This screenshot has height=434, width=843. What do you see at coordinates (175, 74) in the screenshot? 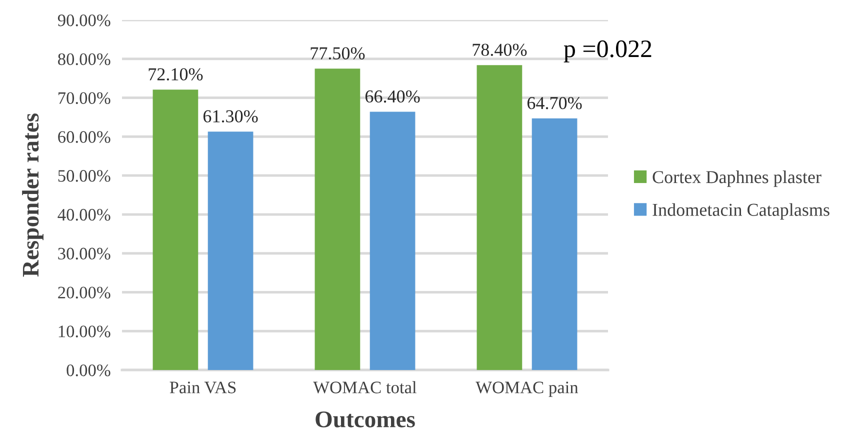
I see `data-label: 72.10%` at bounding box center [175, 74].